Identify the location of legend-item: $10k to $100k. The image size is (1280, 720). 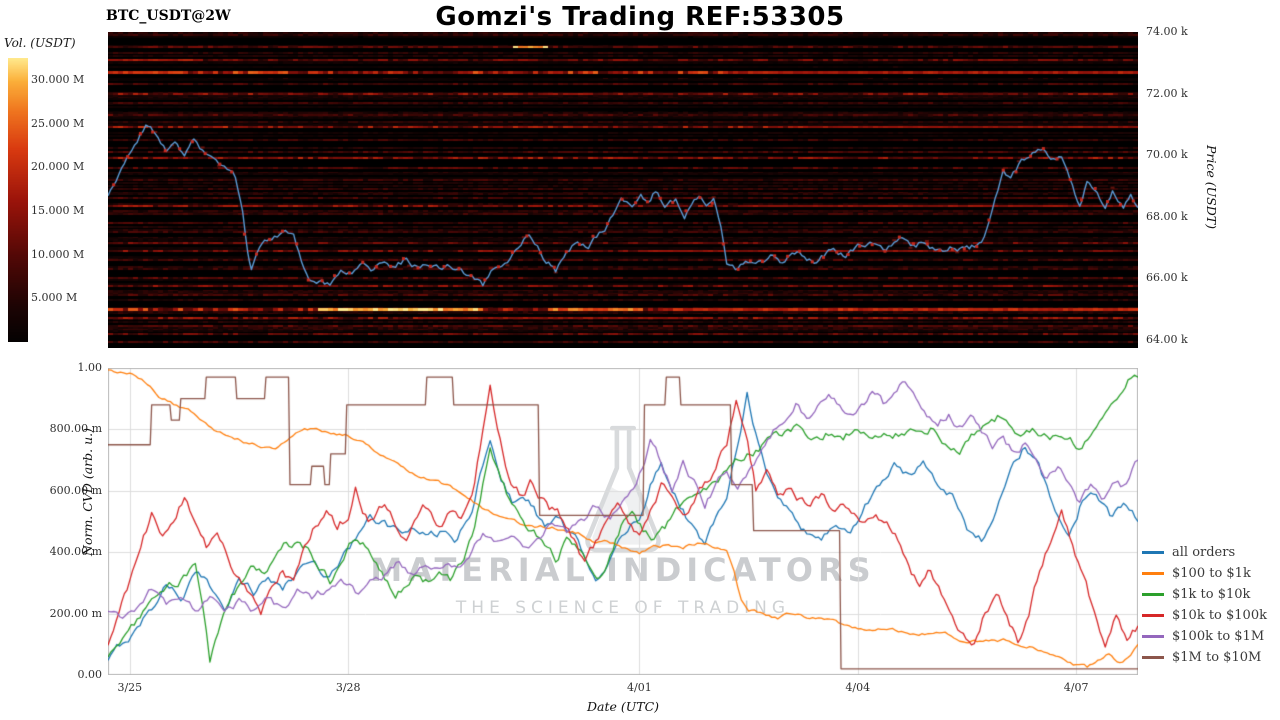
(1204, 615).